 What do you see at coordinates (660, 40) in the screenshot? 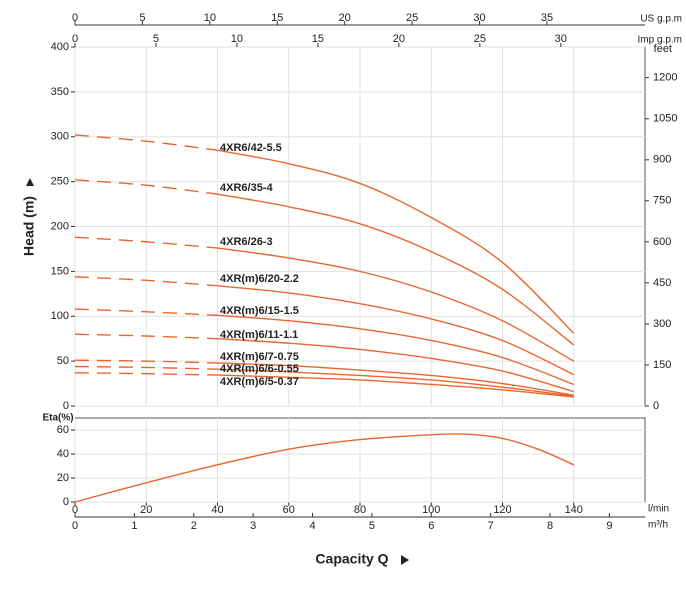
I see `top-axis-title: Imp g.p.m` at bounding box center [660, 40].